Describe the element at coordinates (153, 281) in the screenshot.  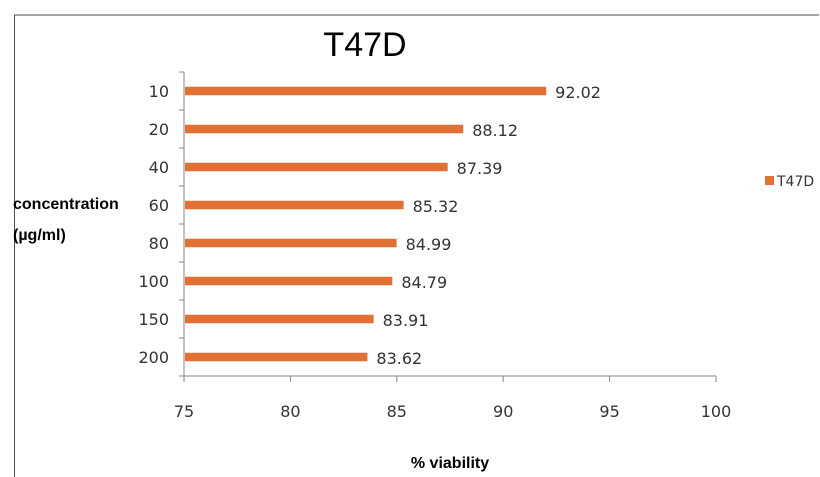
I see `y-tick-label: 100` at that location.